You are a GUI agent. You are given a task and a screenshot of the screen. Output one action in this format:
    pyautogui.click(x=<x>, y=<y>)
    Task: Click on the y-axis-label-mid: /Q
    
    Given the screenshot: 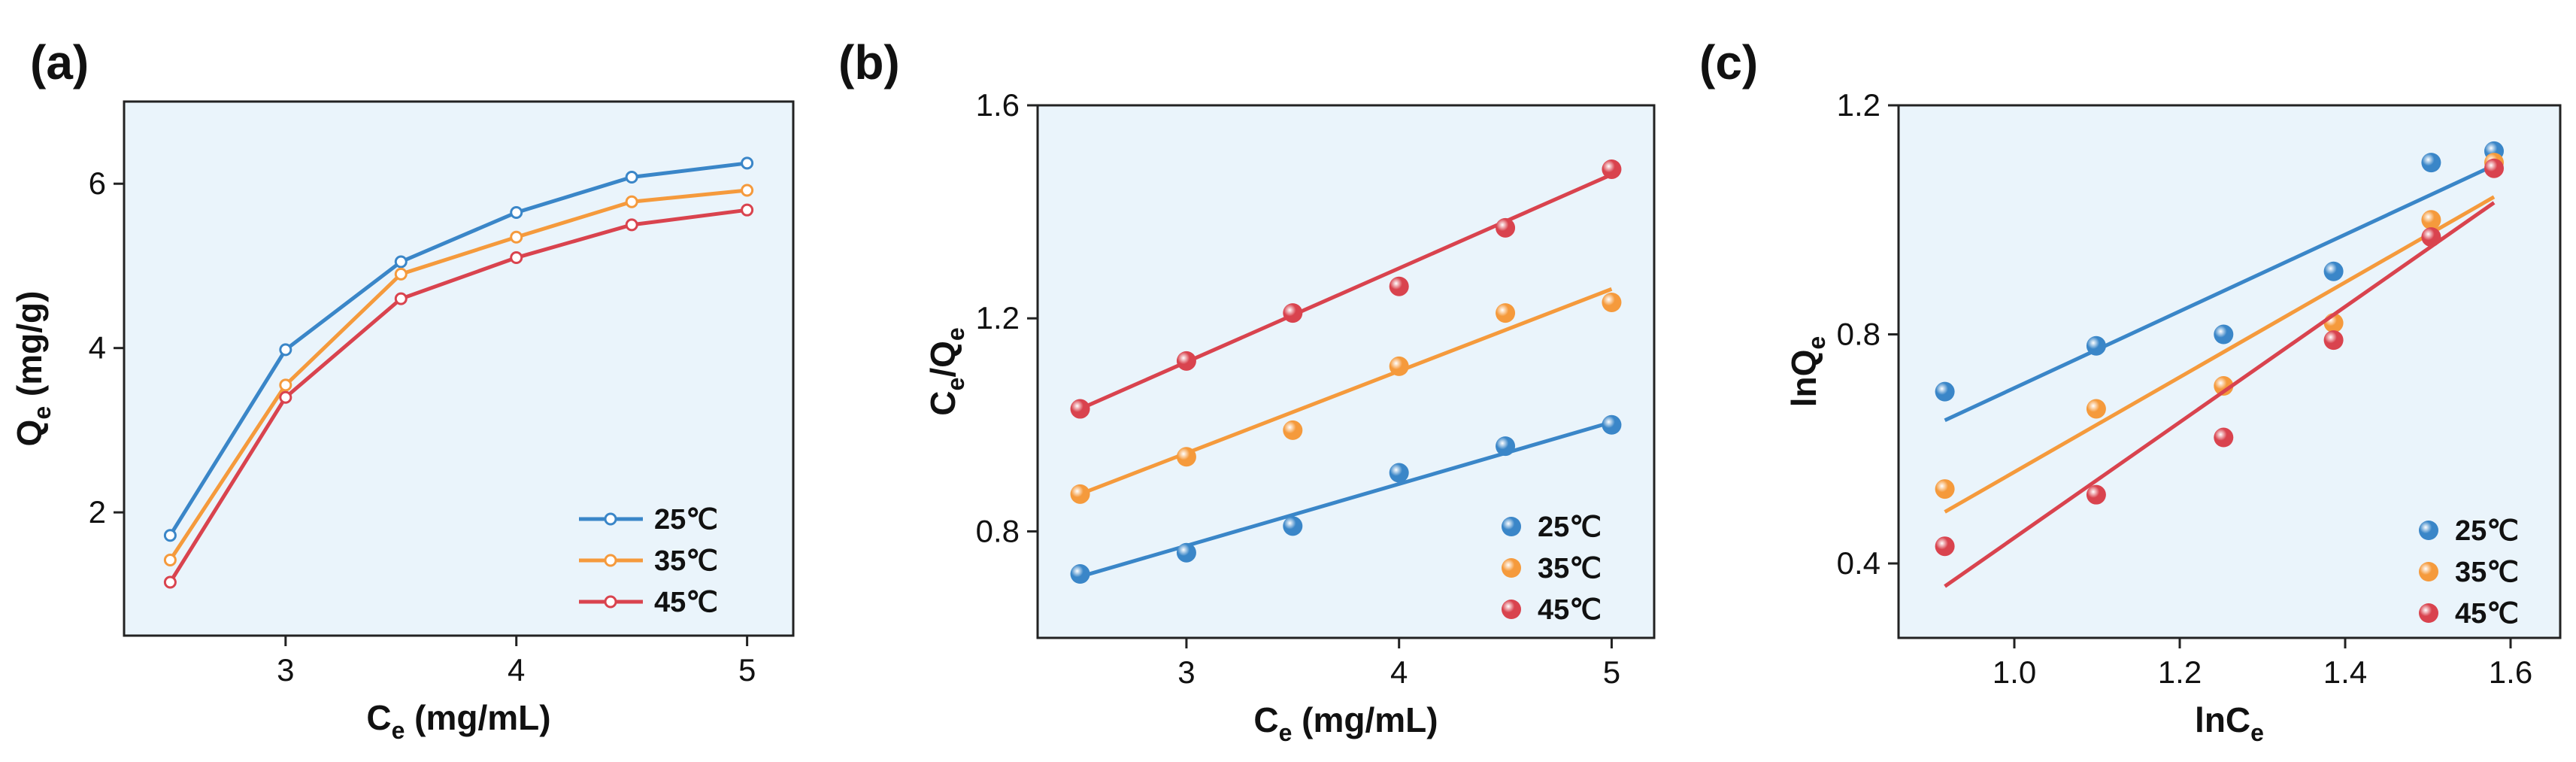 What is the action you would take?
    pyautogui.click(x=942, y=359)
    